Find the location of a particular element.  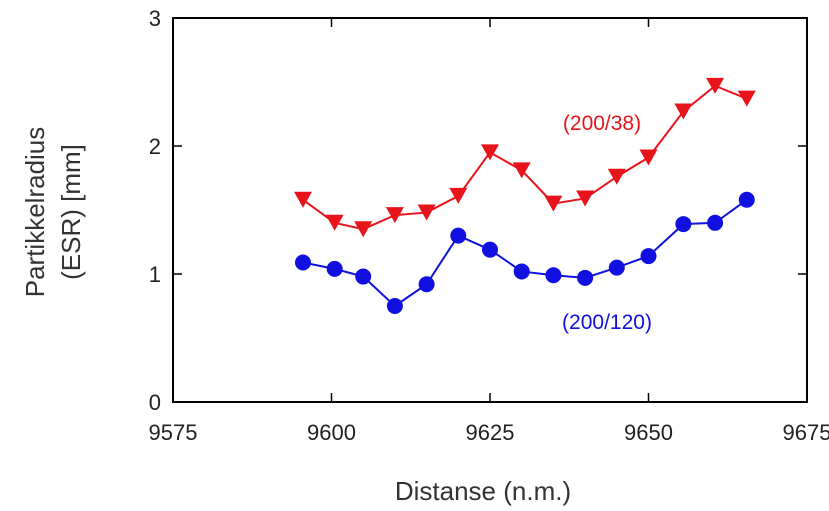

series-label-blue: (200/120) is located at coordinates (607, 322).